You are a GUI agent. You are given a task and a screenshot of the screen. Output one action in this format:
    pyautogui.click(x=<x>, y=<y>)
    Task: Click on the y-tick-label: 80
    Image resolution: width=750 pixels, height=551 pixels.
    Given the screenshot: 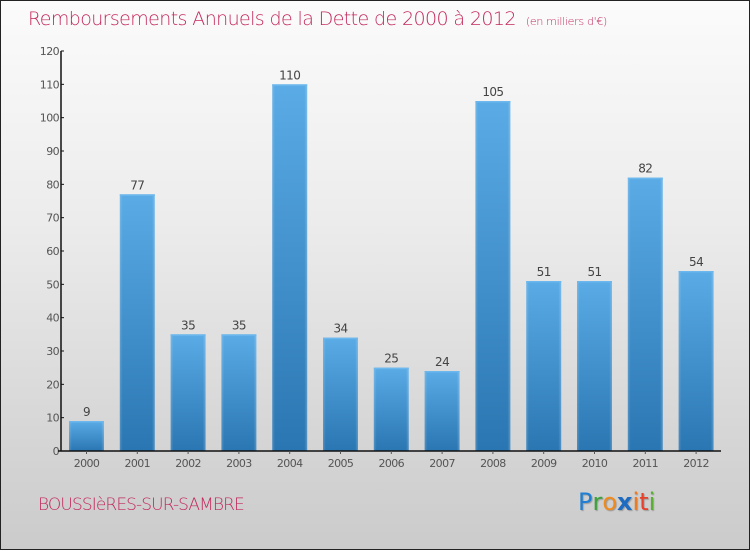 What is the action you would take?
    pyautogui.click(x=52, y=184)
    